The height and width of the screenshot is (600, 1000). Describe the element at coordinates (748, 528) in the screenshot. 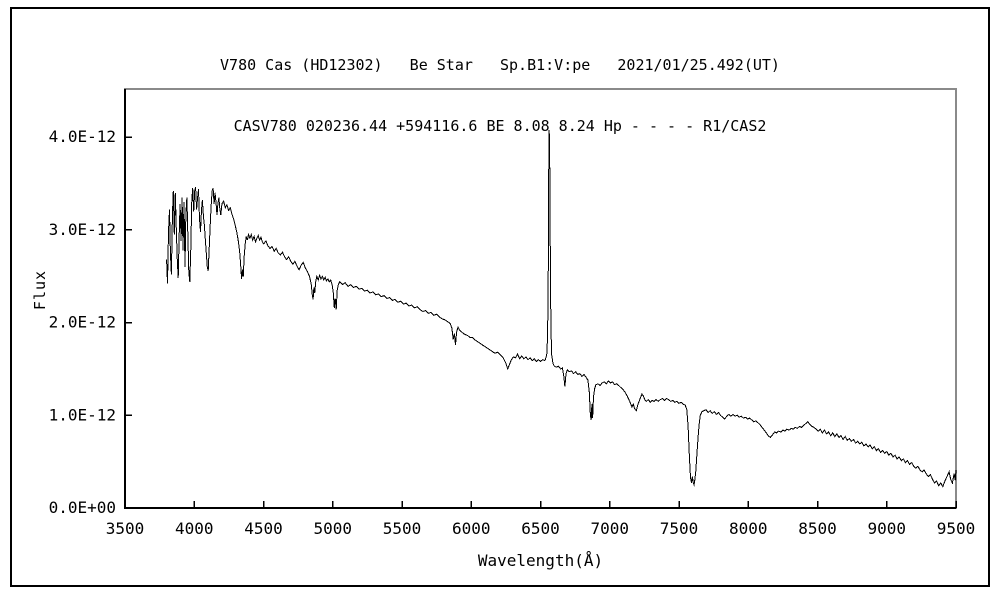

I see `x-tick-label: 8000` at that location.